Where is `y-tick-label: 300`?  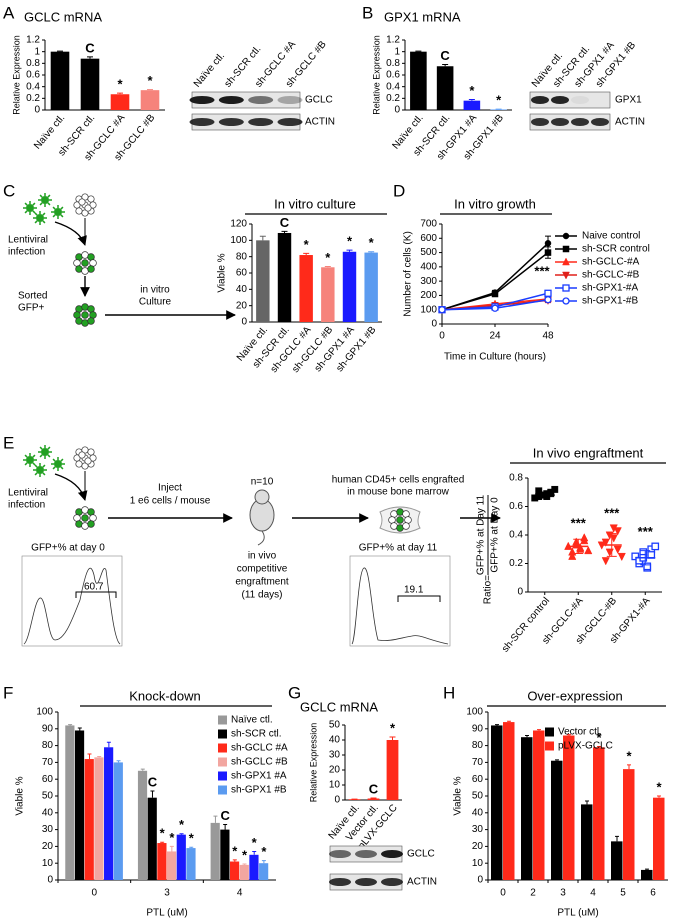
y-tick-label: 300 is located at coordinates (428, 281).